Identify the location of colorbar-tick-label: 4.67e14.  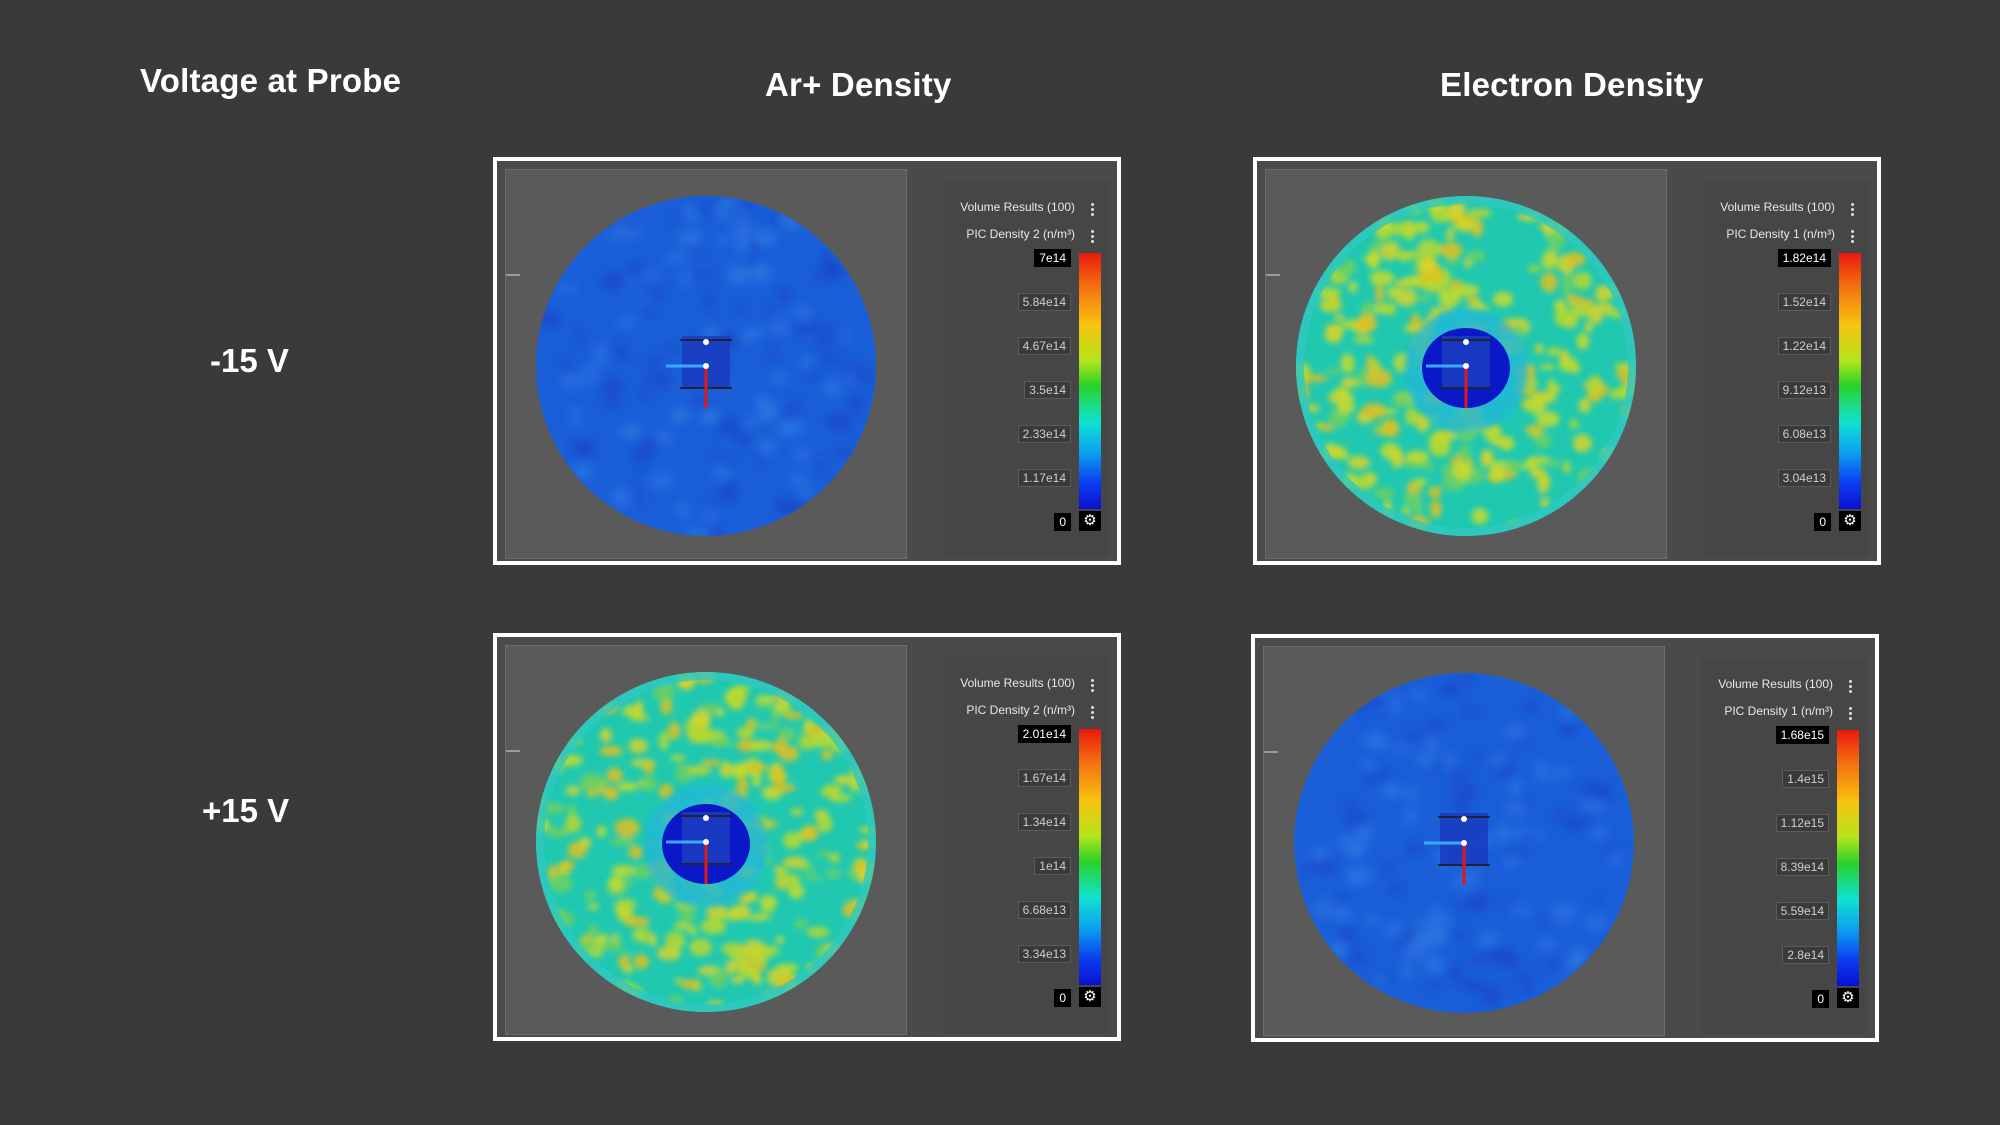
(1044, 346).